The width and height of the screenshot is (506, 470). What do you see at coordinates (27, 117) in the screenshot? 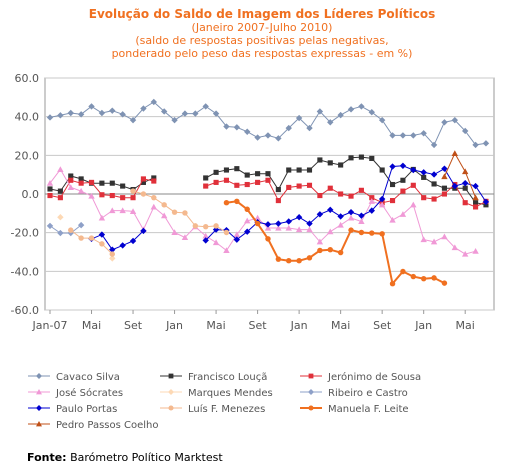
I see `y-tick-label: 40.0` at bounding box center [27, 117].